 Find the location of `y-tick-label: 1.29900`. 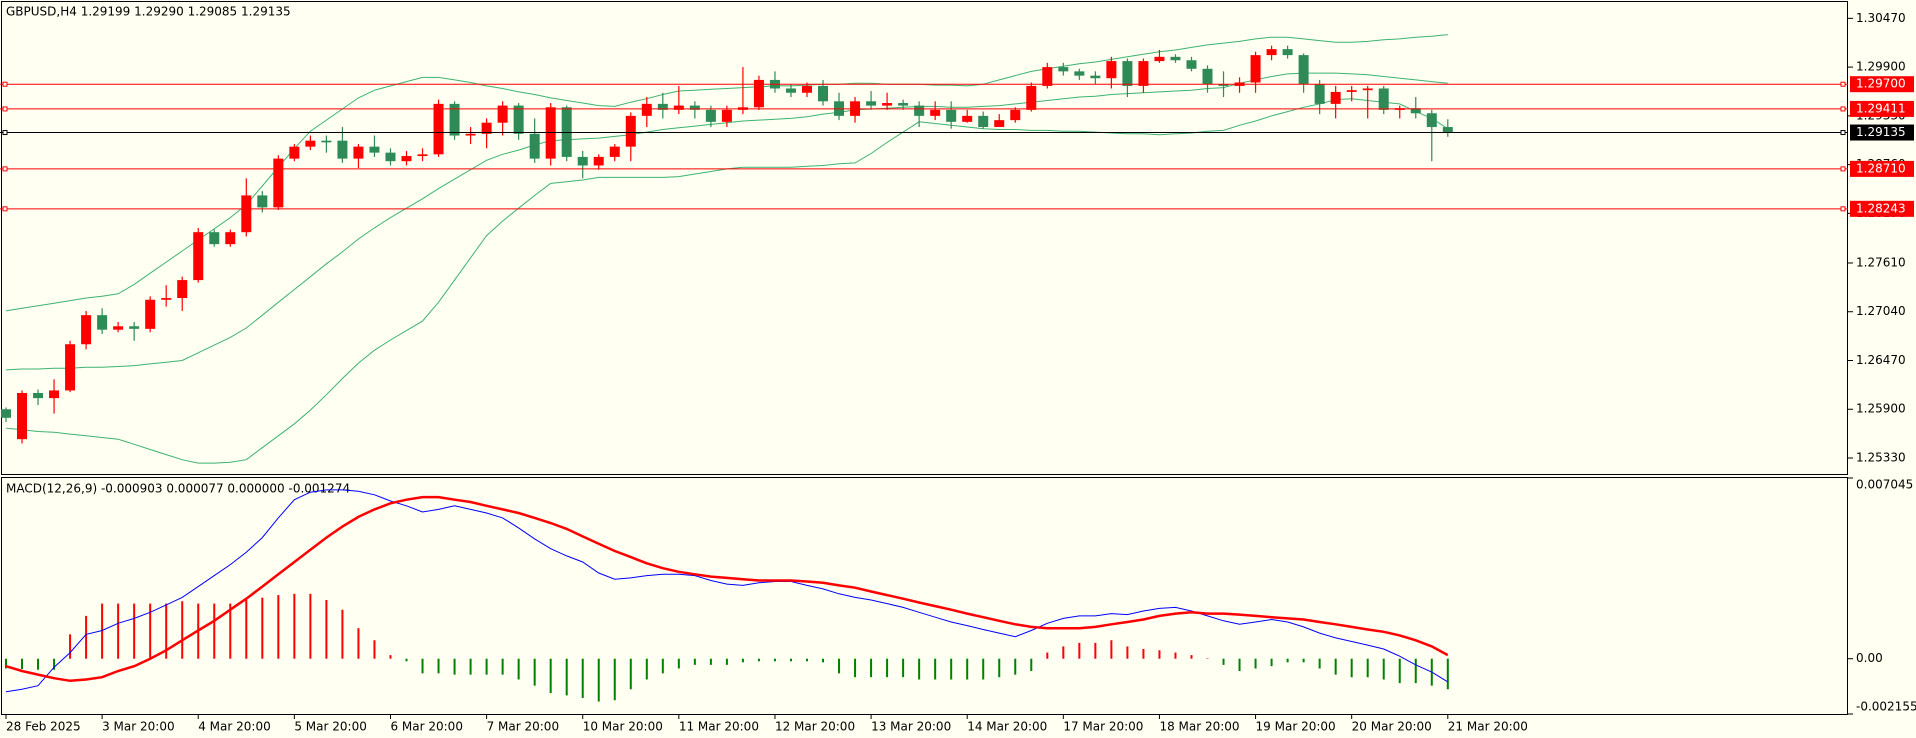

y-tick-label: 1.29900 is located at coordinates (1881, 67).